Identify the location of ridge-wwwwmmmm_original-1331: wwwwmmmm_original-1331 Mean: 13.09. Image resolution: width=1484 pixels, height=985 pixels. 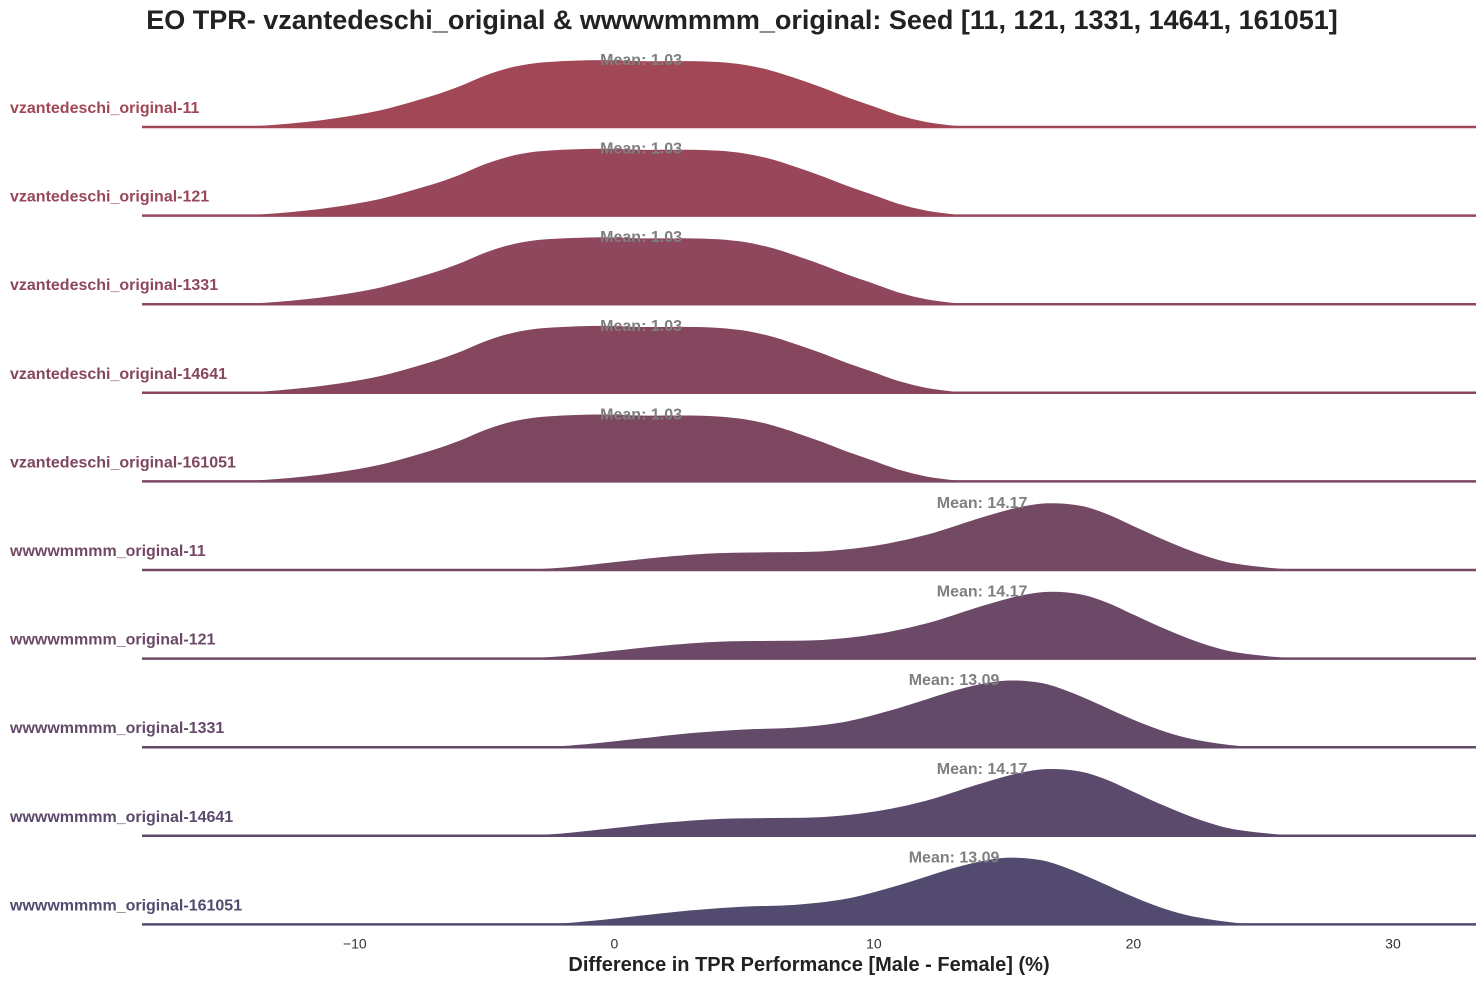
(743, 710).